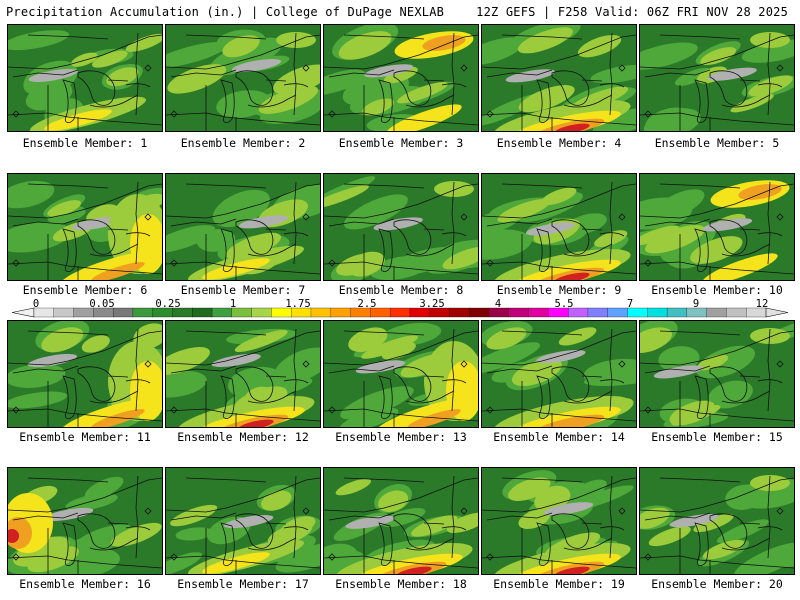  Describe the element at coordinates (401, 143) in the screenshot. I see `member-label: Ensemble Member: 3` at that location.